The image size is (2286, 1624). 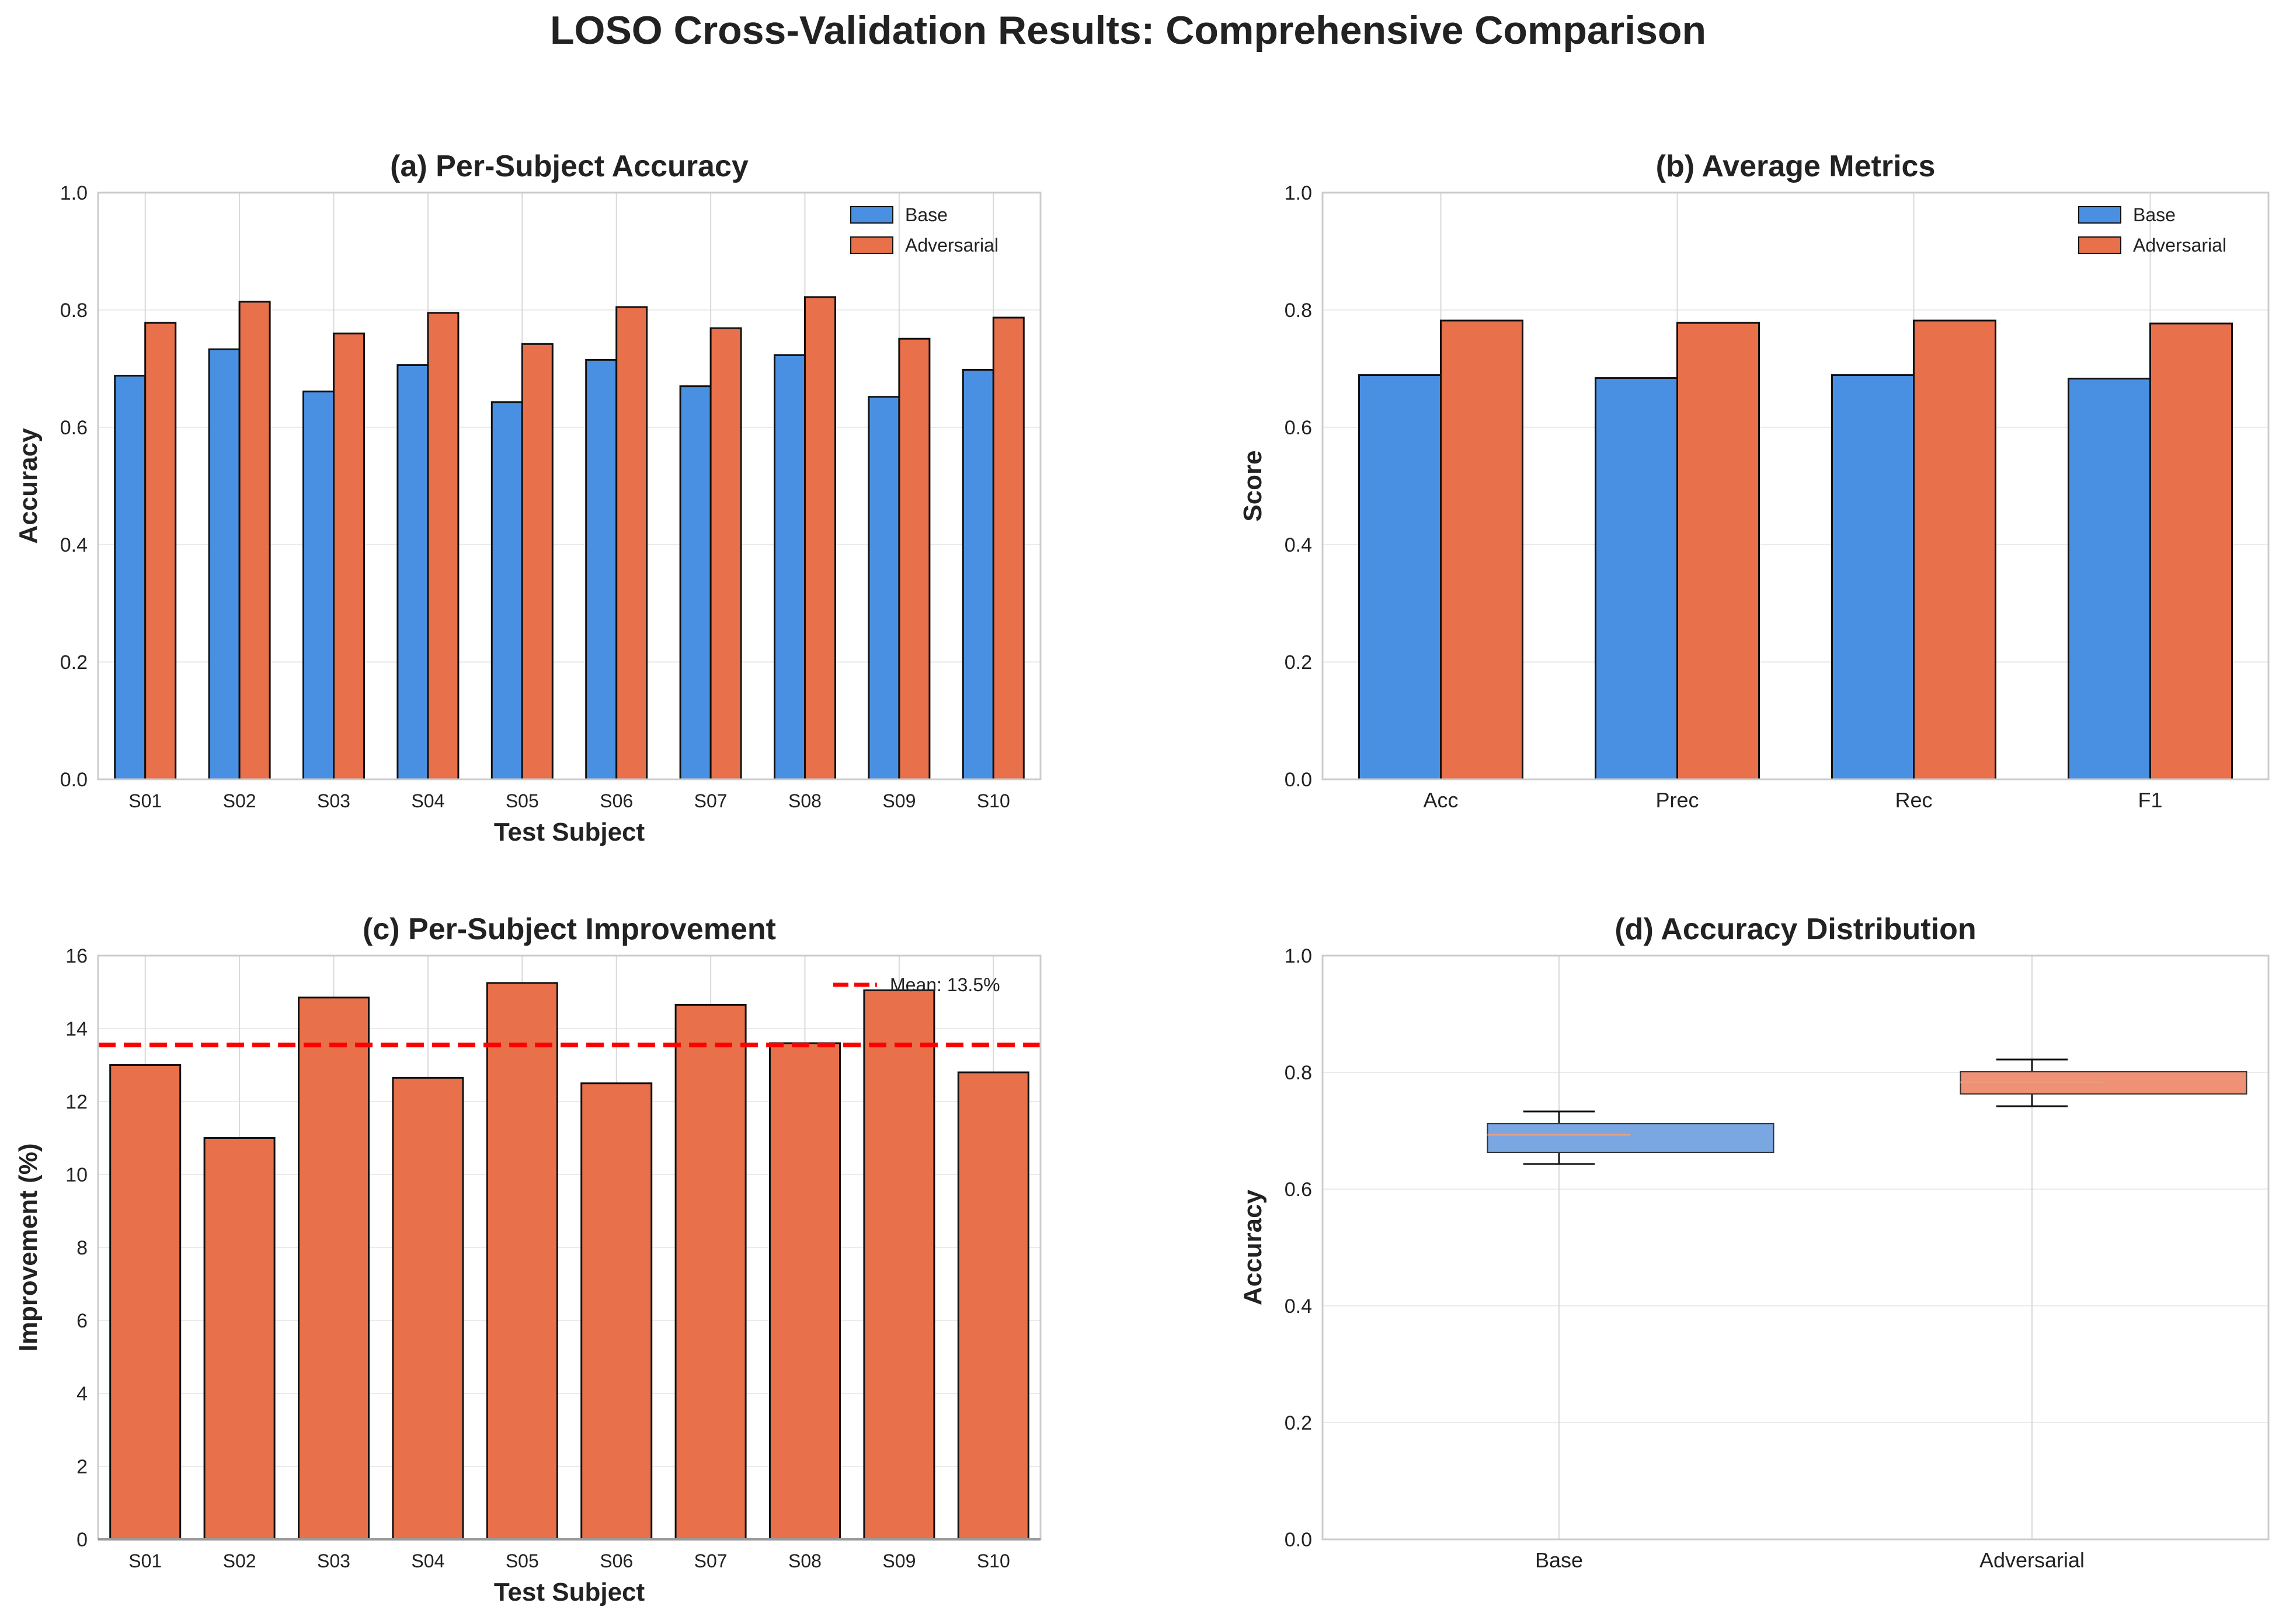 What do you see at coordinates (2191, 551) in the screenshot?
I see `bar-adversarial-f1` at bounding box center [2191, 551].